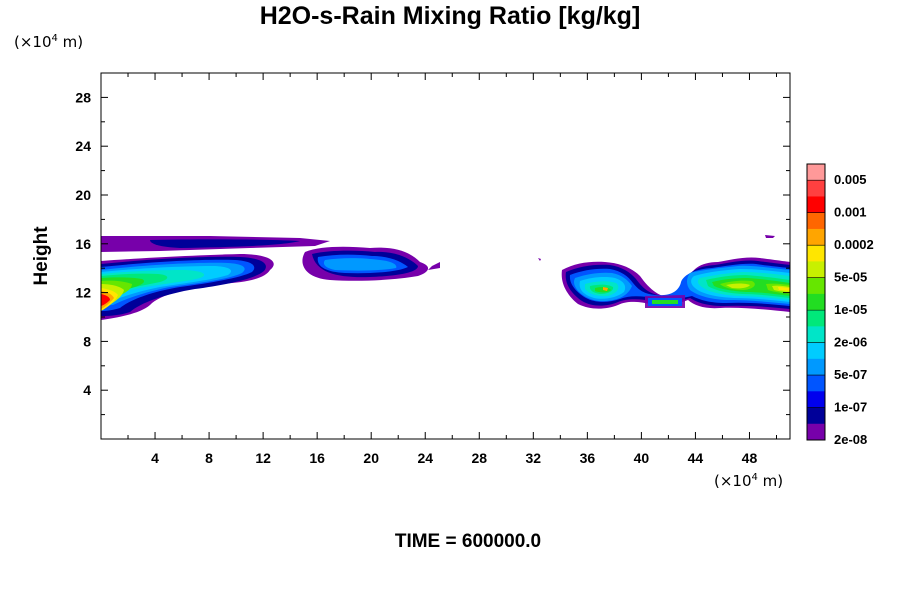  I want to click on colorbar-label: 2e-08, so click(850, 439).